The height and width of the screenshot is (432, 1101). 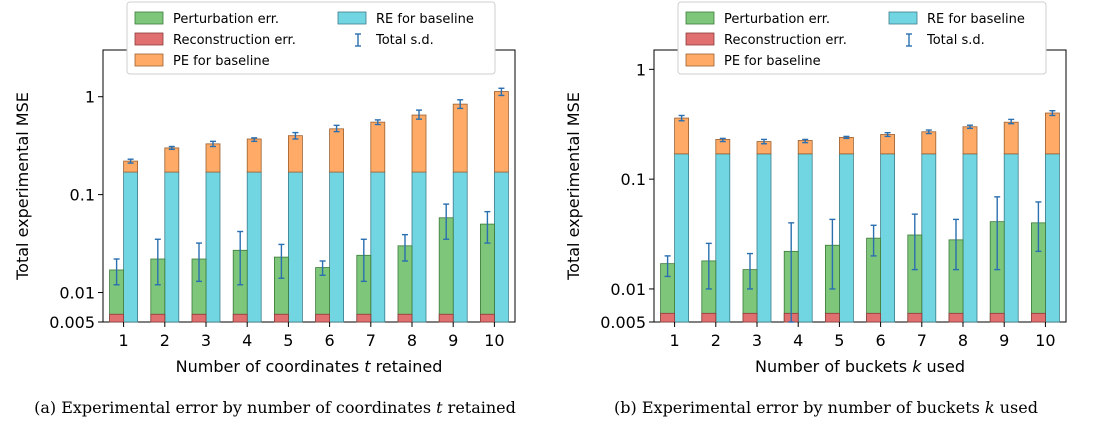 What do you see at coordinates (757, 19) in the screenshot?
I see `chart-b-legend-item-perturbation: Perturbation err.` at bounding box center [757, 19].